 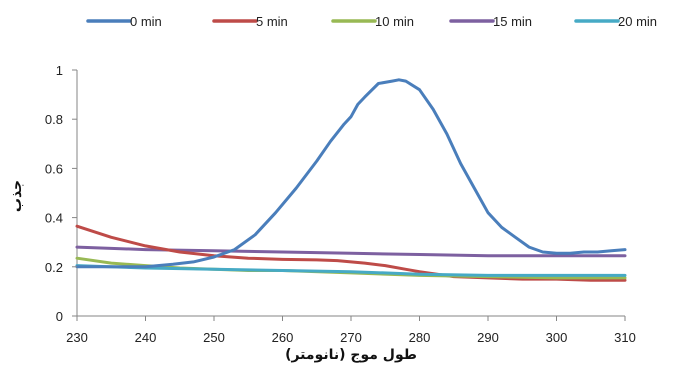 I want to click on legend-label: 5 min, so click(x=272, y=21).